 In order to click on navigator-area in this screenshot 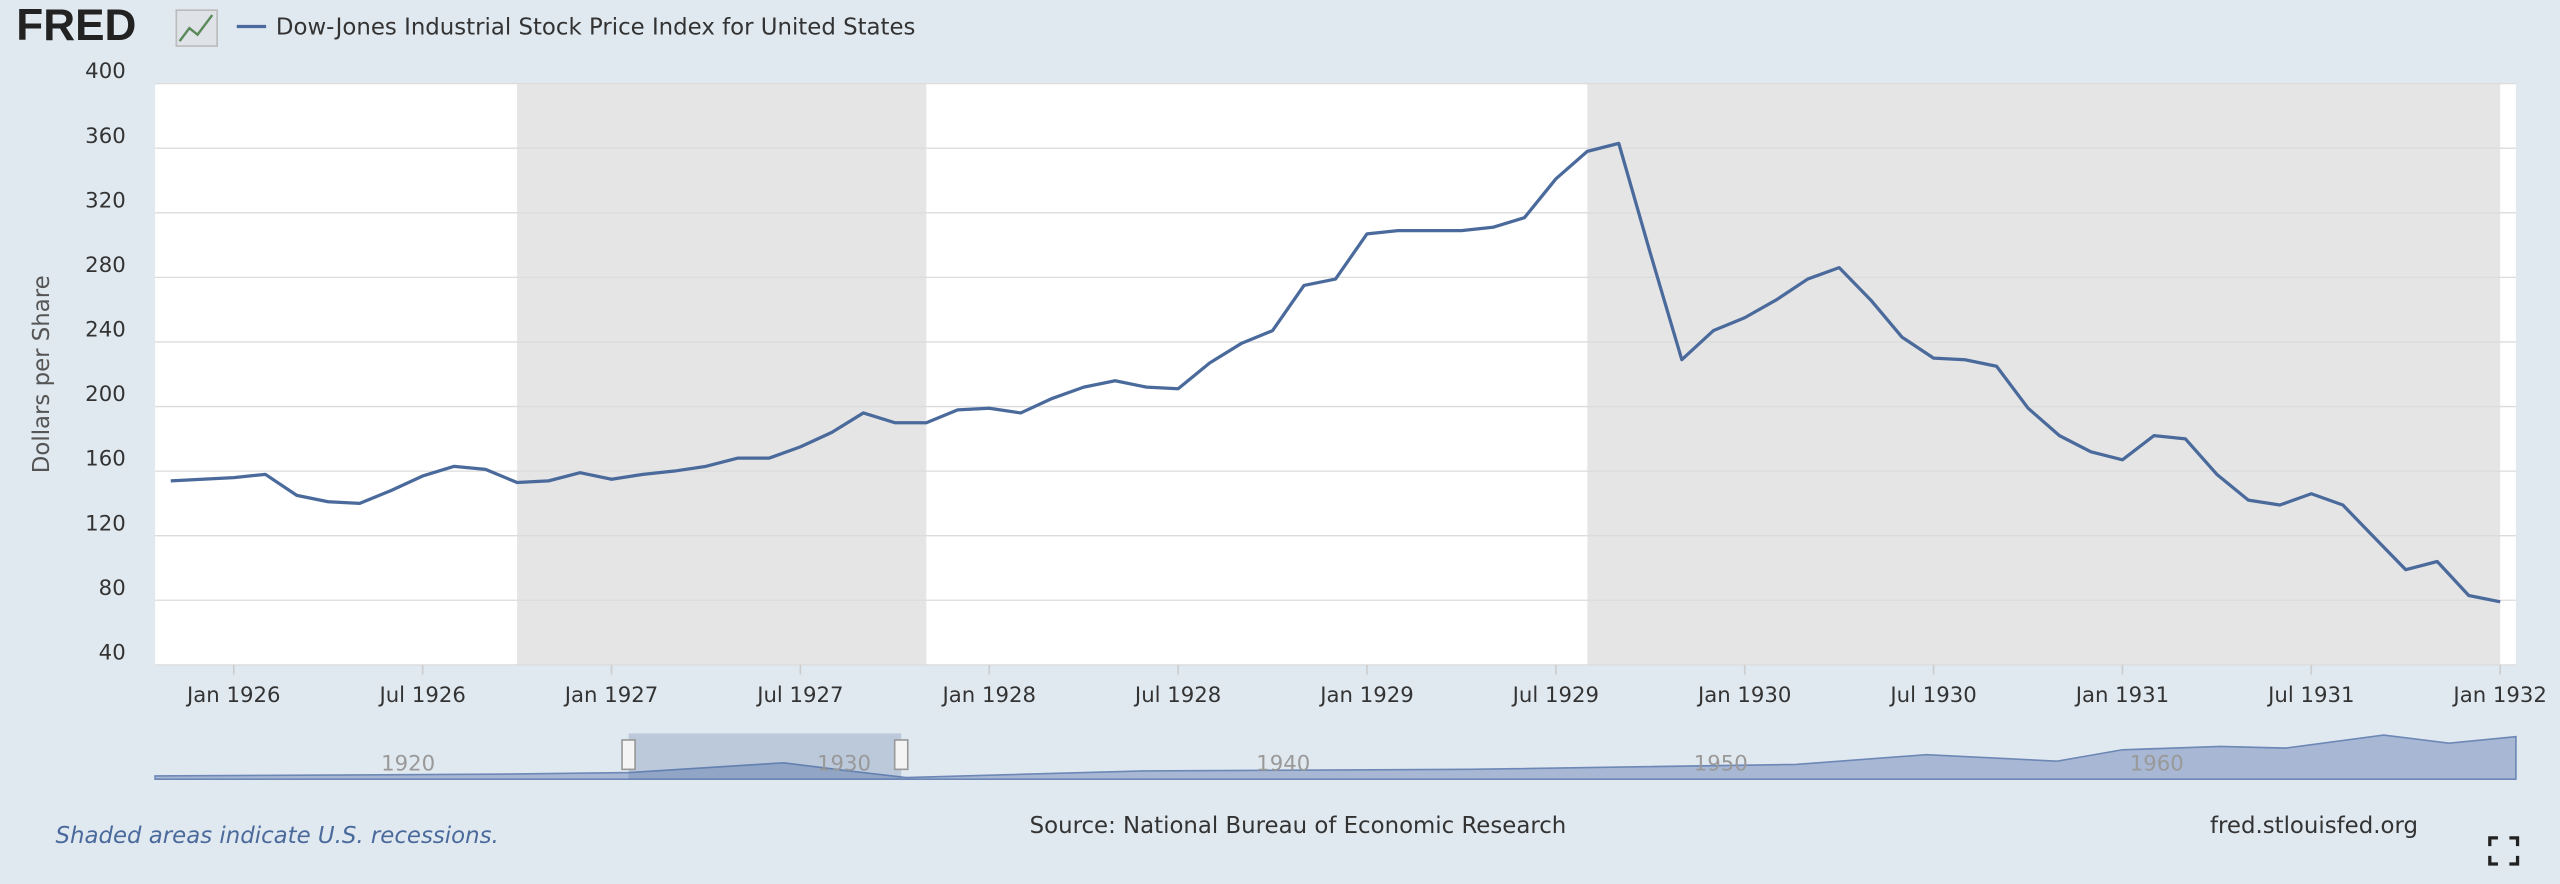, I will do `click(1335, 757)`.